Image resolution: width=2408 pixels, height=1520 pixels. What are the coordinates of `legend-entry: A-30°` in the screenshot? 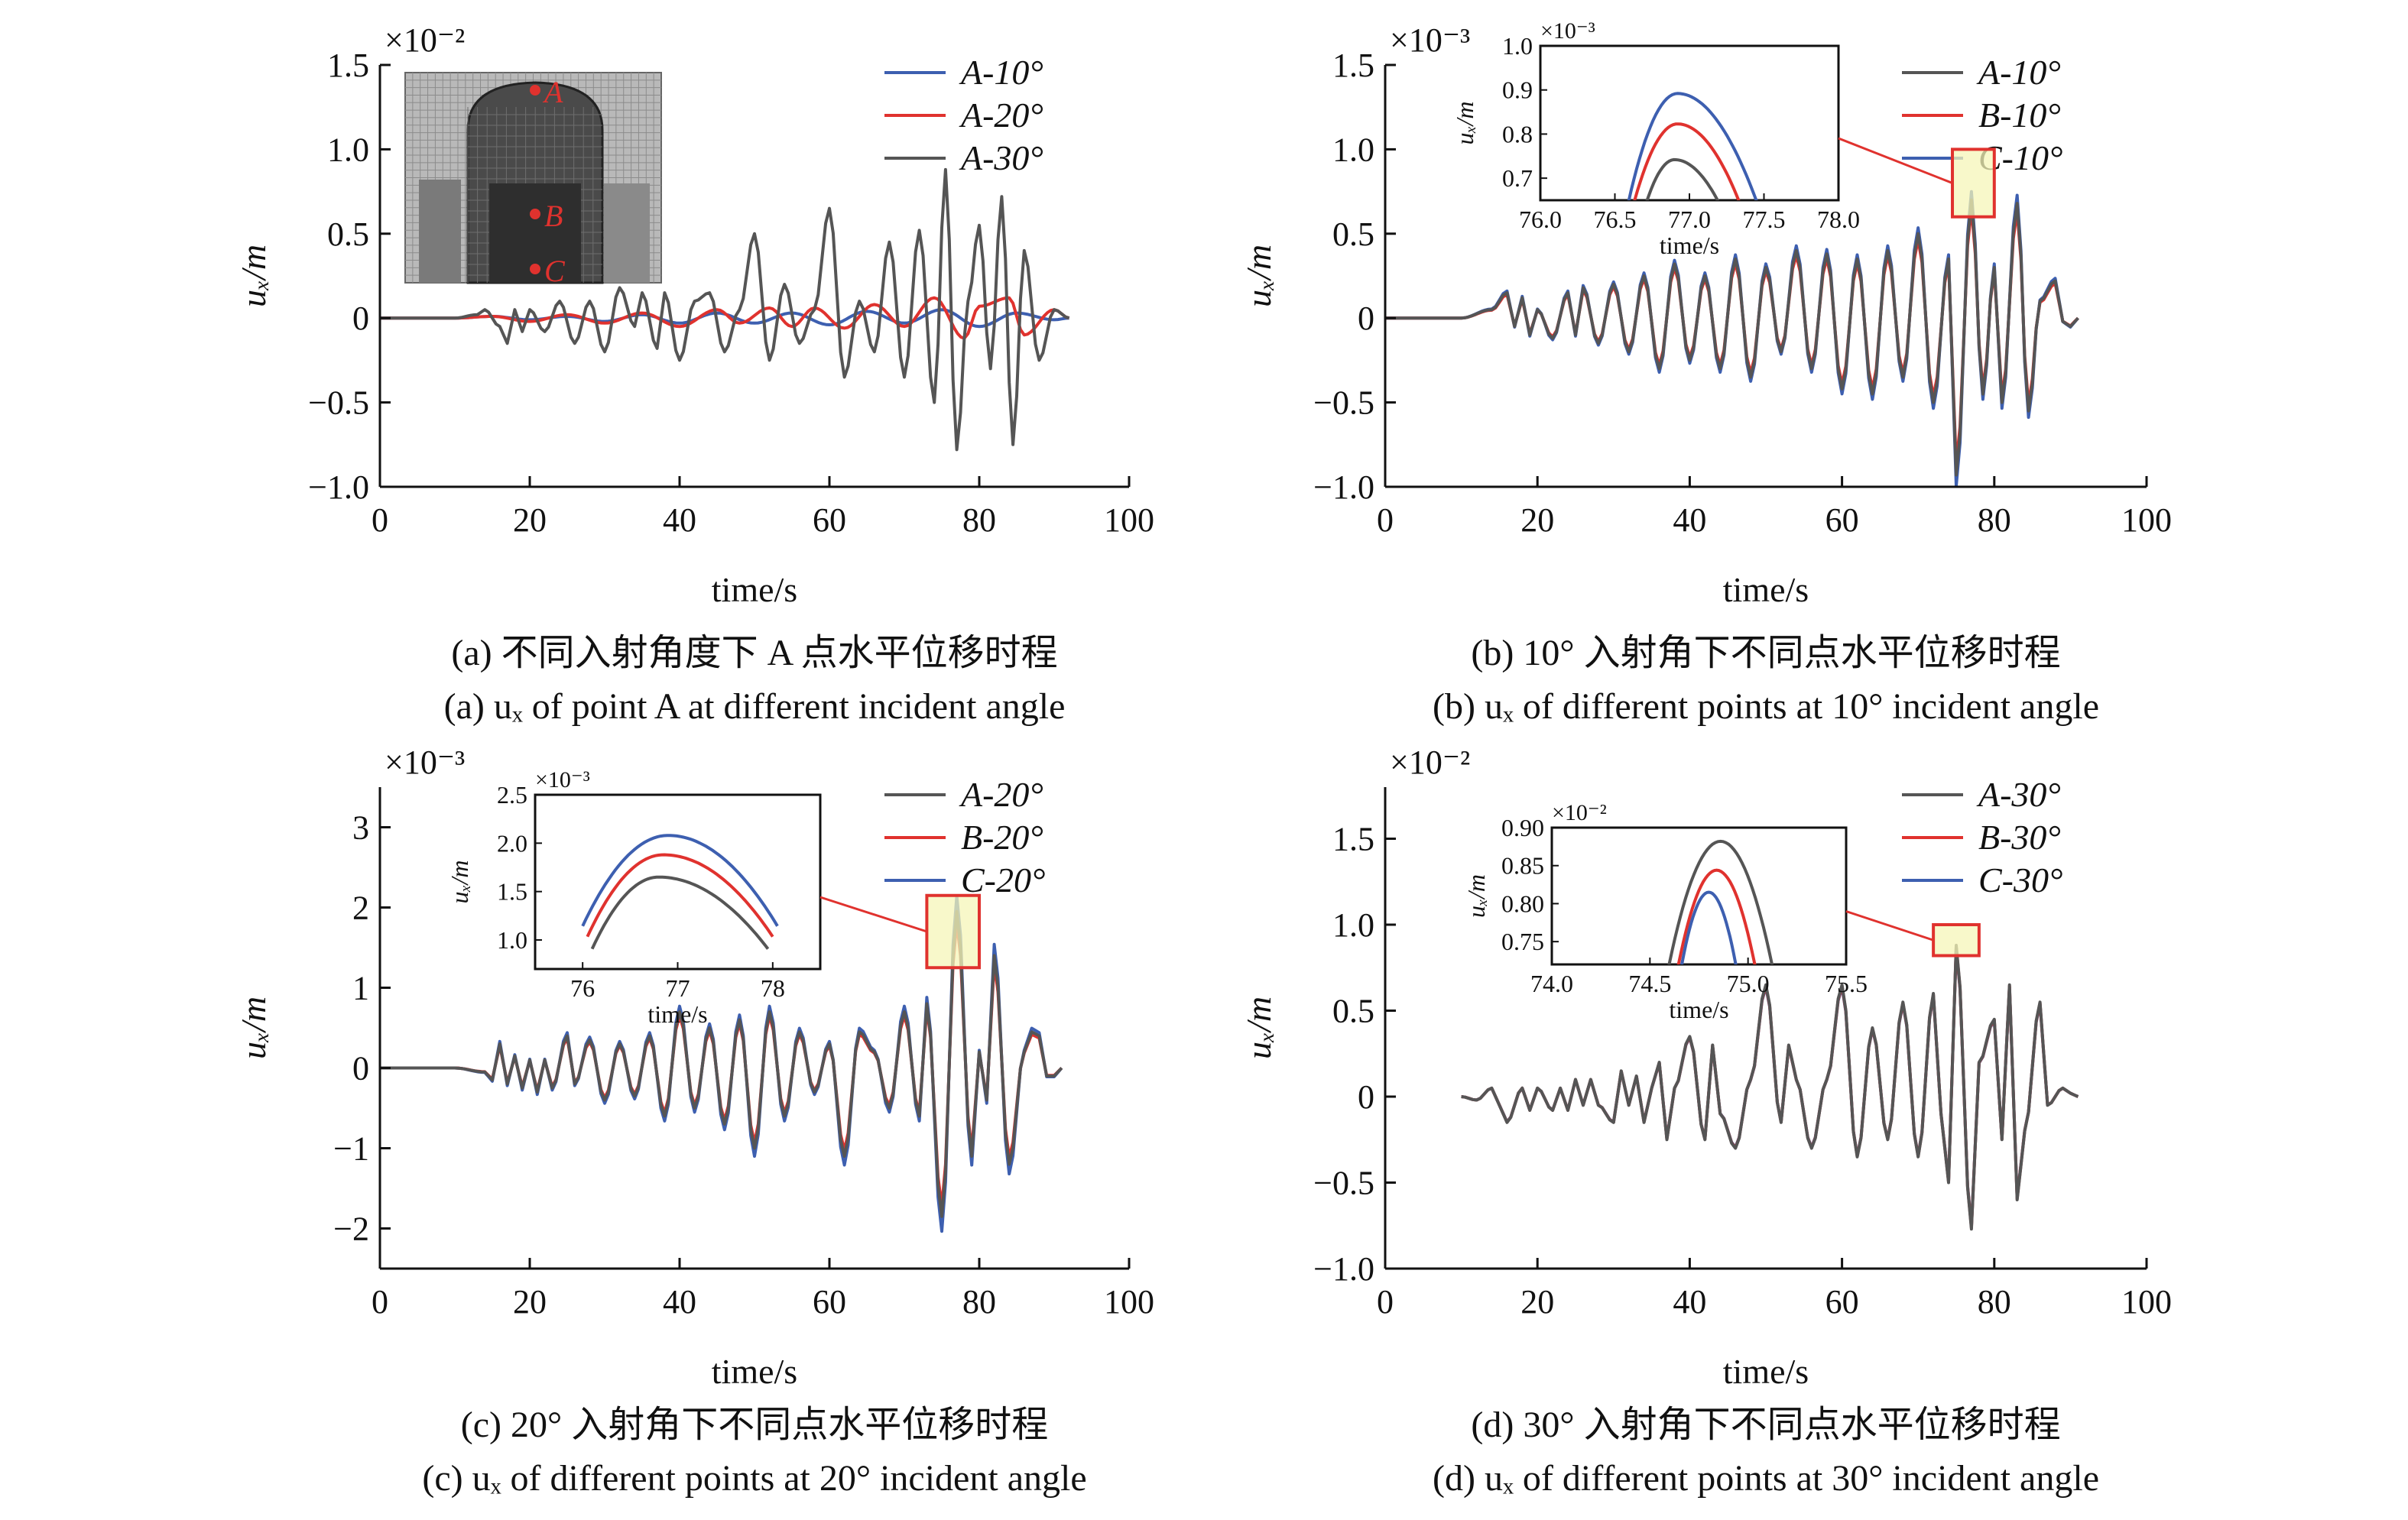 It's located at (1001, 157).